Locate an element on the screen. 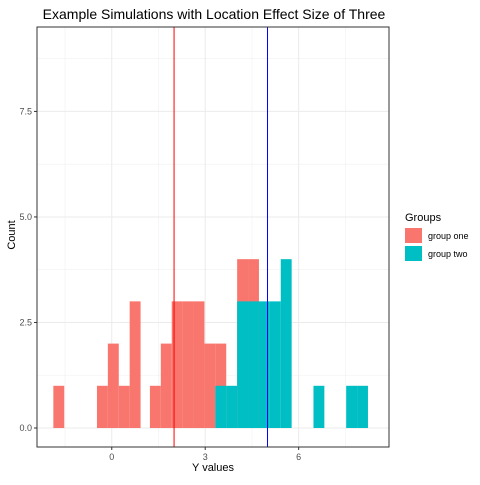  x-axis-ticks: 0 3 6 is located at coordinates (205, 454).